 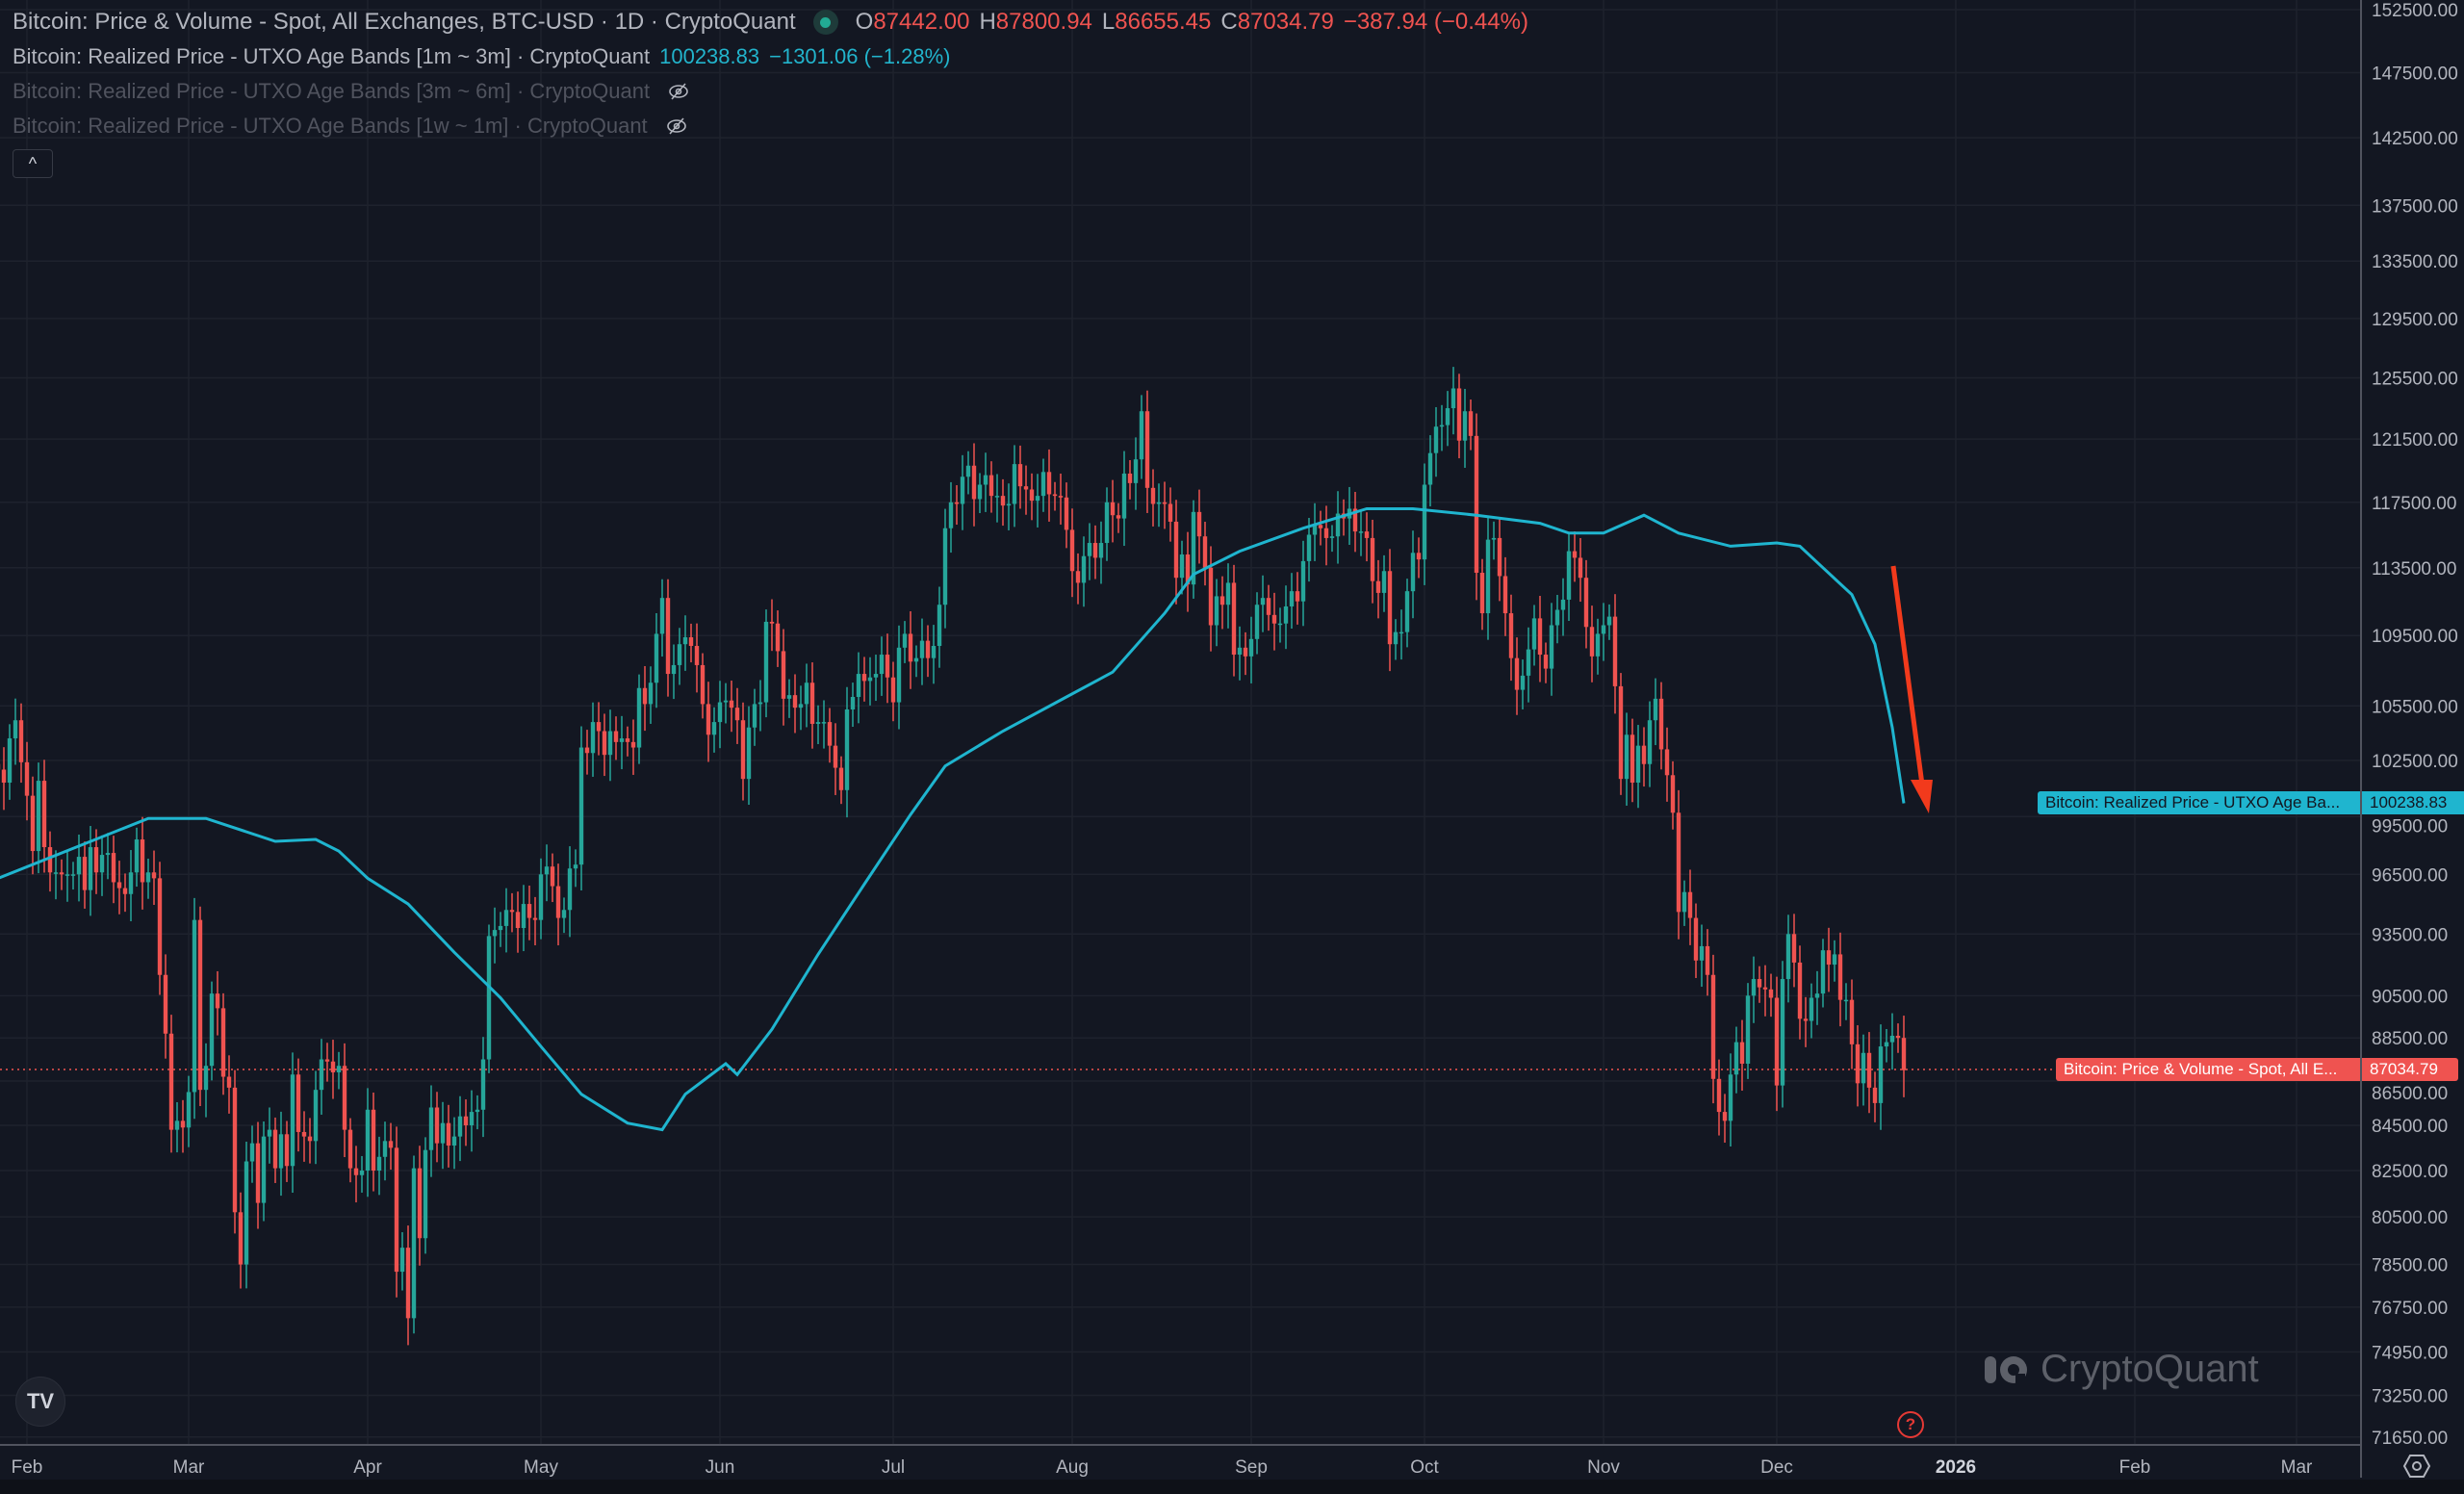 What do you see at coordinates (1072, 1467) in the screenshot?
I see `time-tick-label: Aug` at bounding box center [1072, 1467].